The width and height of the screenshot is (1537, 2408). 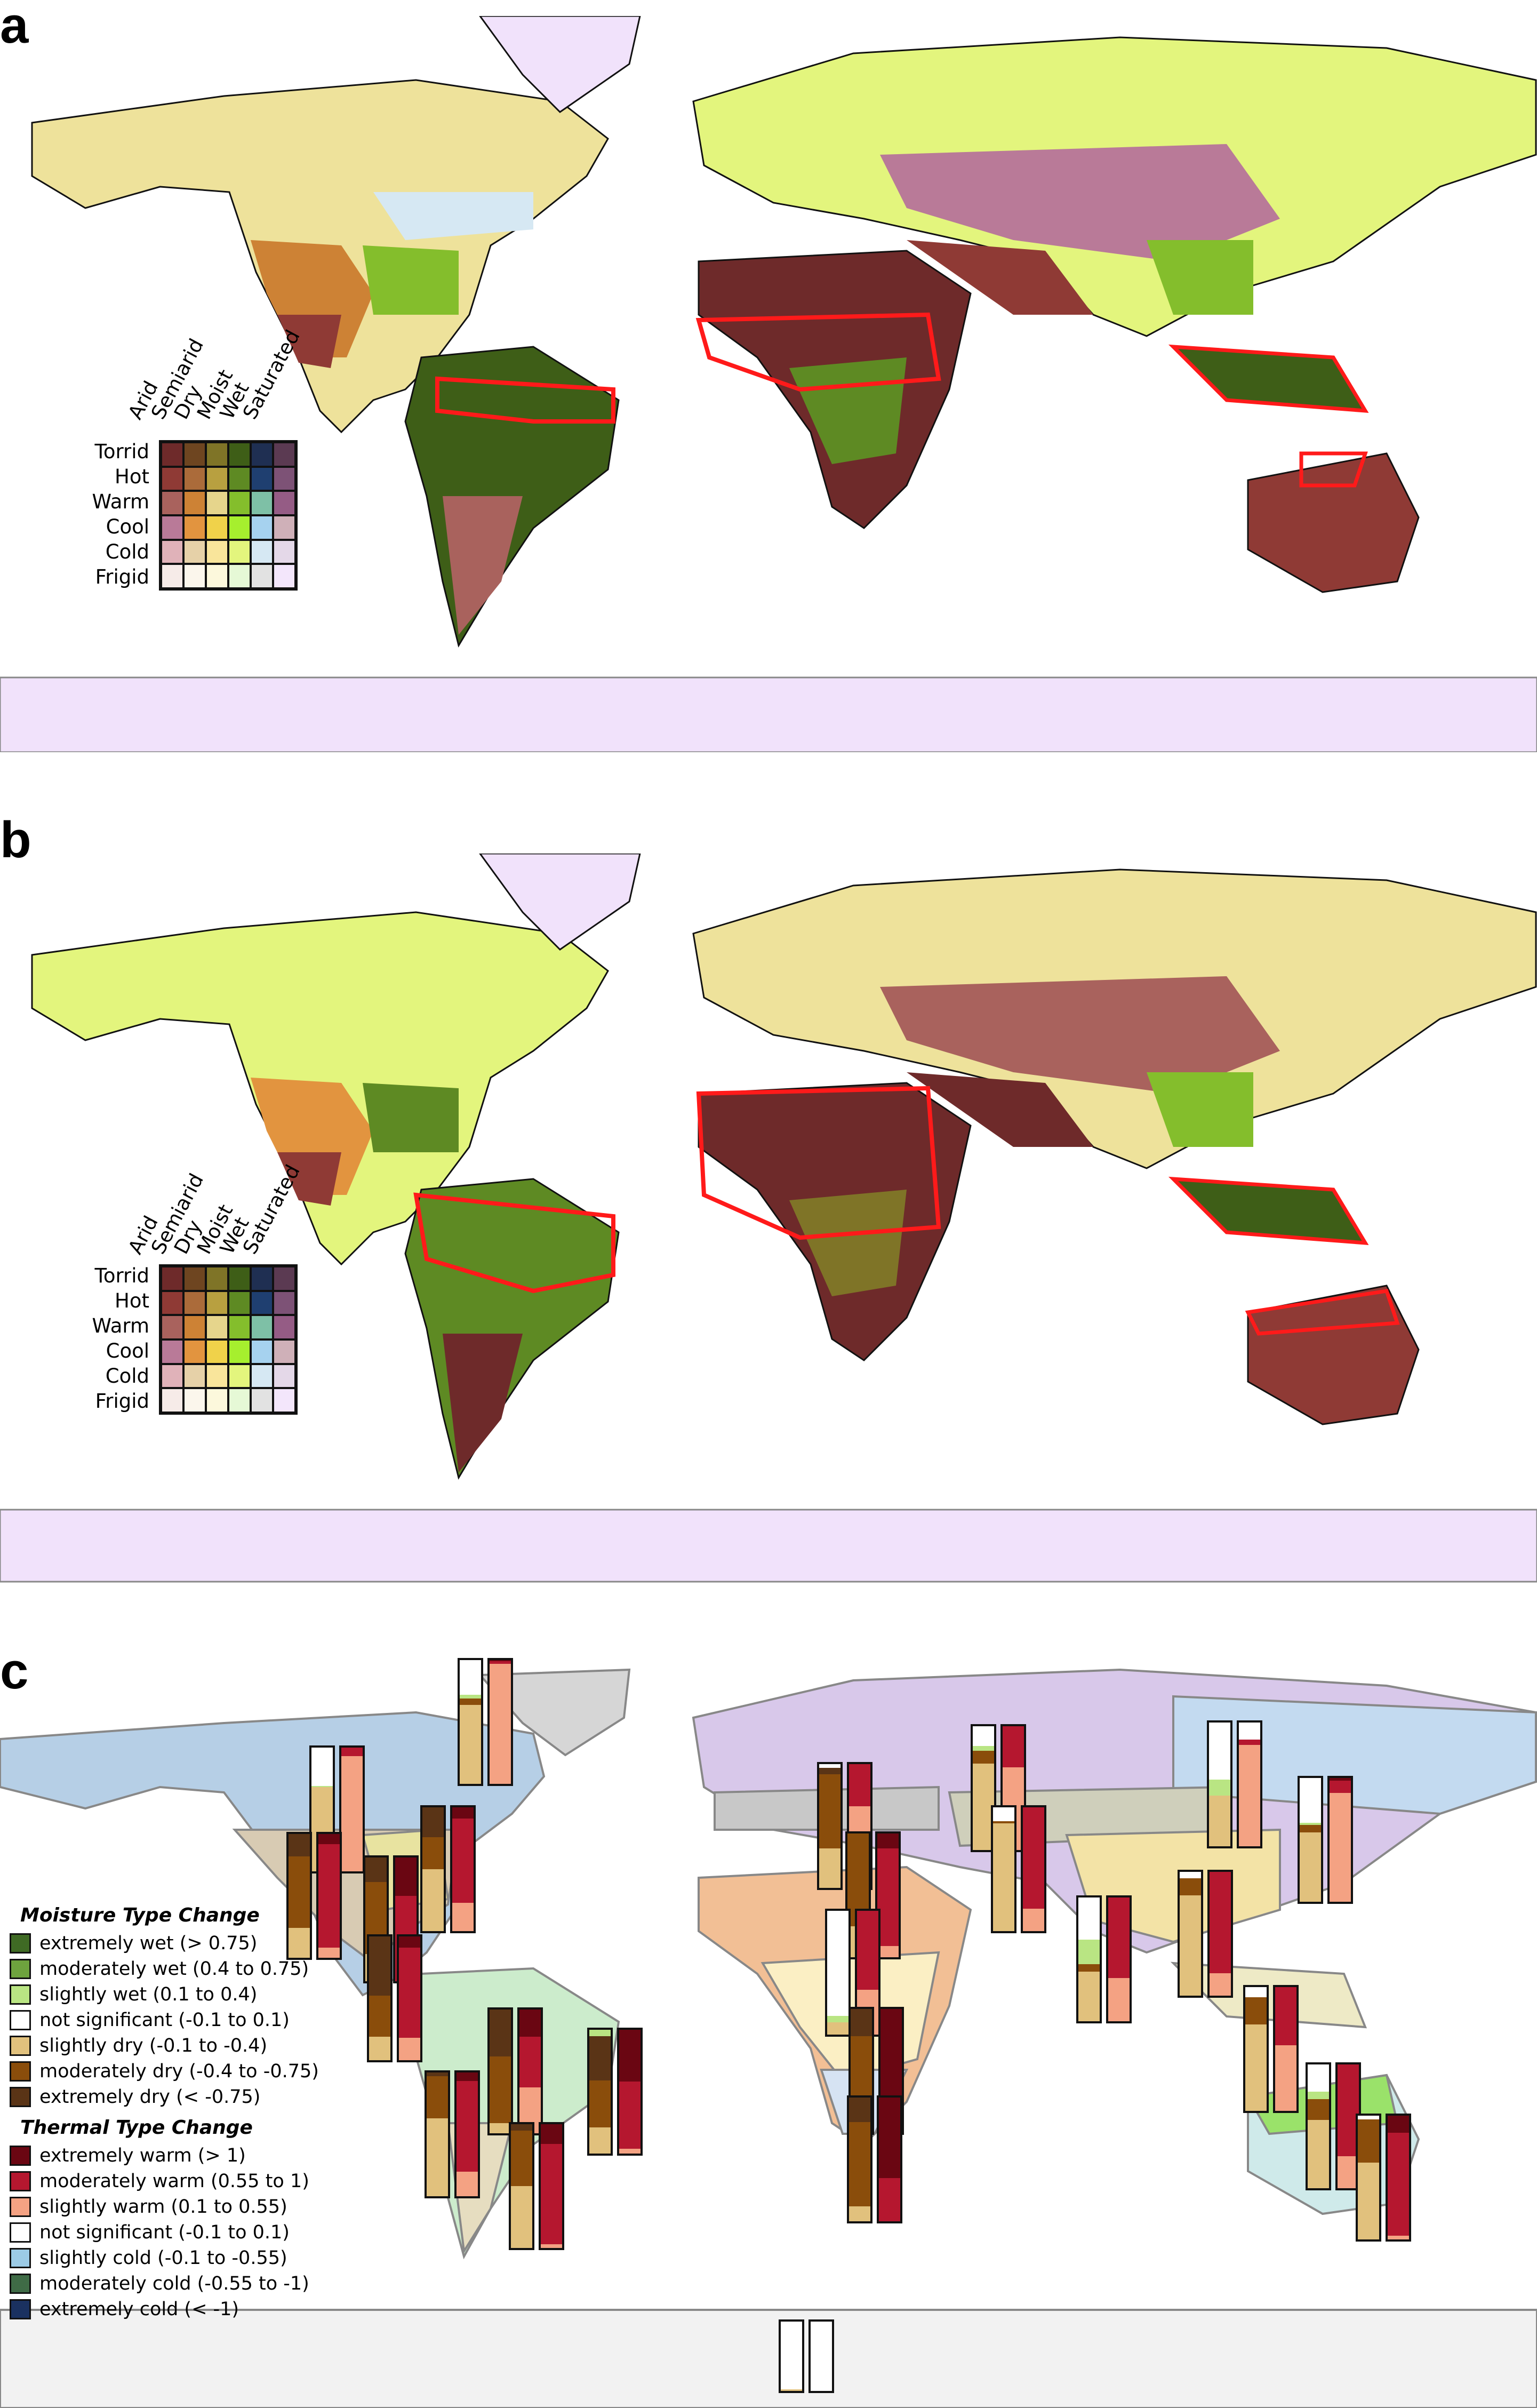 What do you see at coordinates (164, 2020) in the screenshot?
I see `legend-label: not significant (-0.1 to 0.1)` at bounding box center [164, 2020].